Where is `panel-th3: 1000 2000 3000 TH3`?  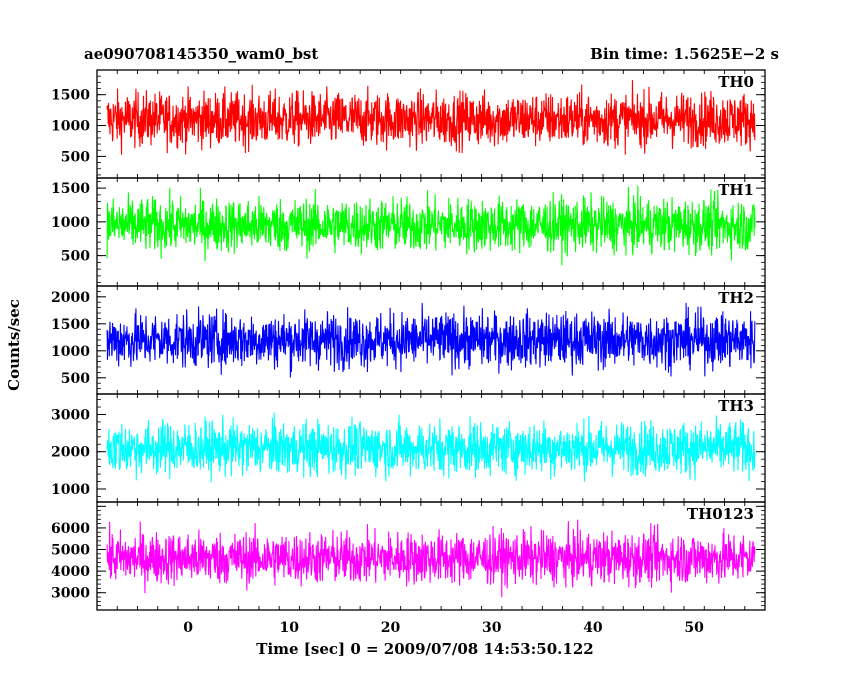
panel-th3: 1000 2000 3000 TH3 is located at coordinates (408, 448).